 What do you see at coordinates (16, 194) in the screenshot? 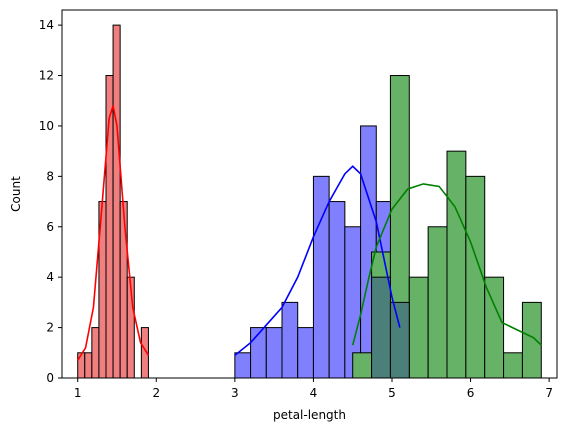
I see `y-axis-label: Count` at bounding box center [16, 194].